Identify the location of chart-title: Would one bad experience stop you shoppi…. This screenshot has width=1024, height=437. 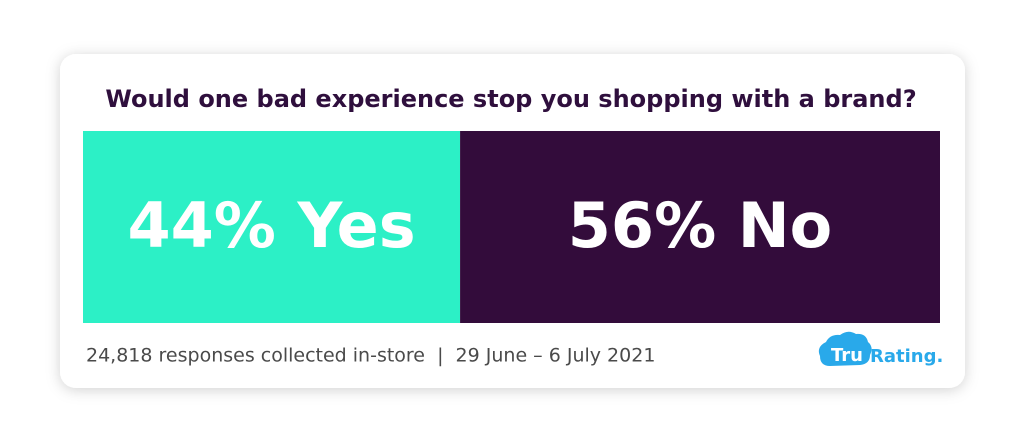
(510, 99).